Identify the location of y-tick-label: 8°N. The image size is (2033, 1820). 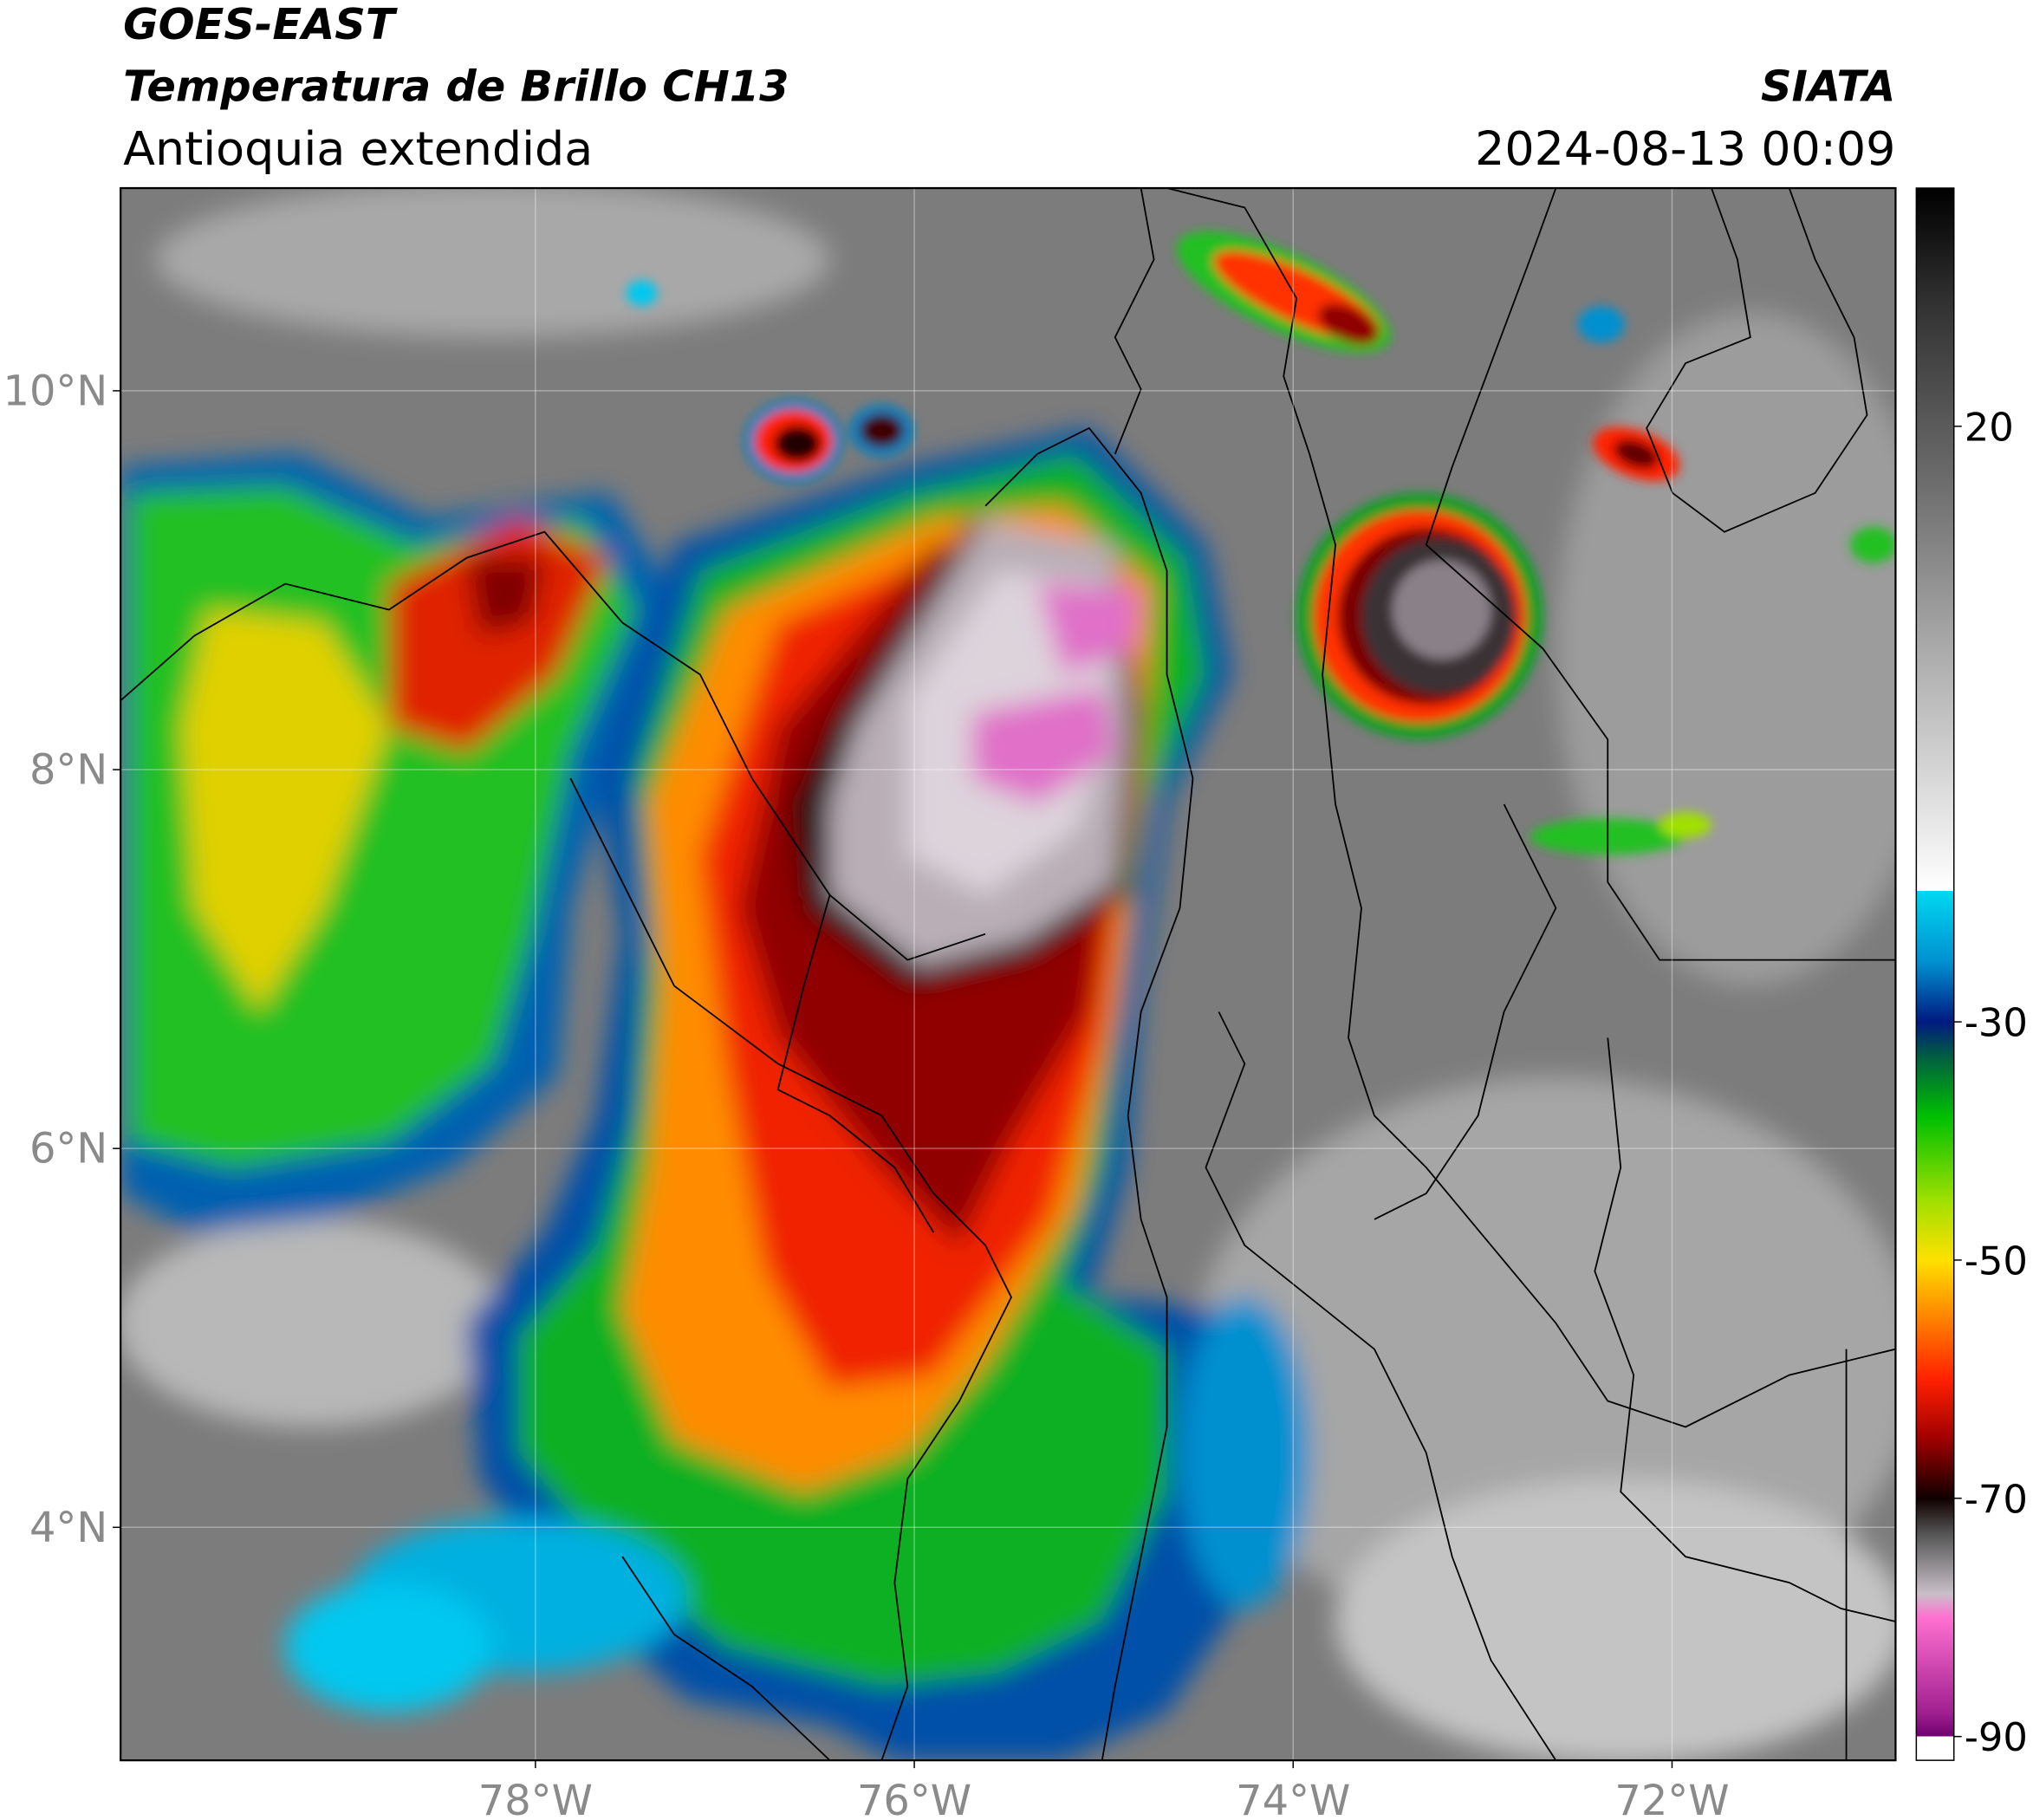
(68, 770).